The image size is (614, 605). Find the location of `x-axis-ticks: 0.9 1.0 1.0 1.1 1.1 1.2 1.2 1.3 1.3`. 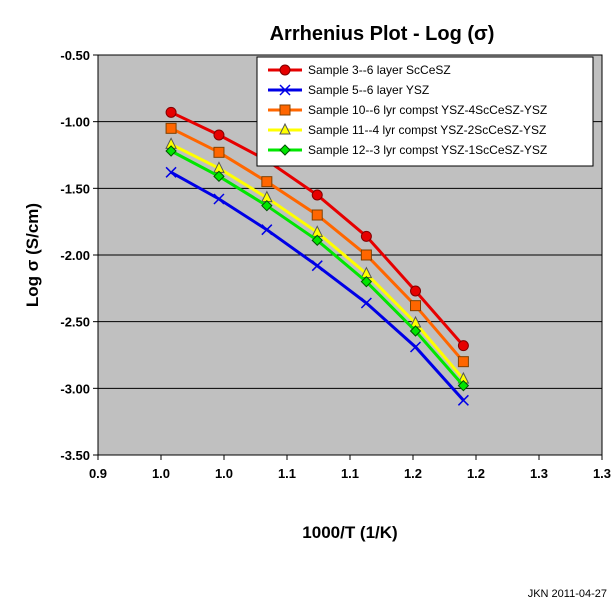

x-axis-ticks: 0.9 1.0 1.0 1.1 1.1 1.2 1.2 1.3 1.3 is located at coordinates (350, 468).